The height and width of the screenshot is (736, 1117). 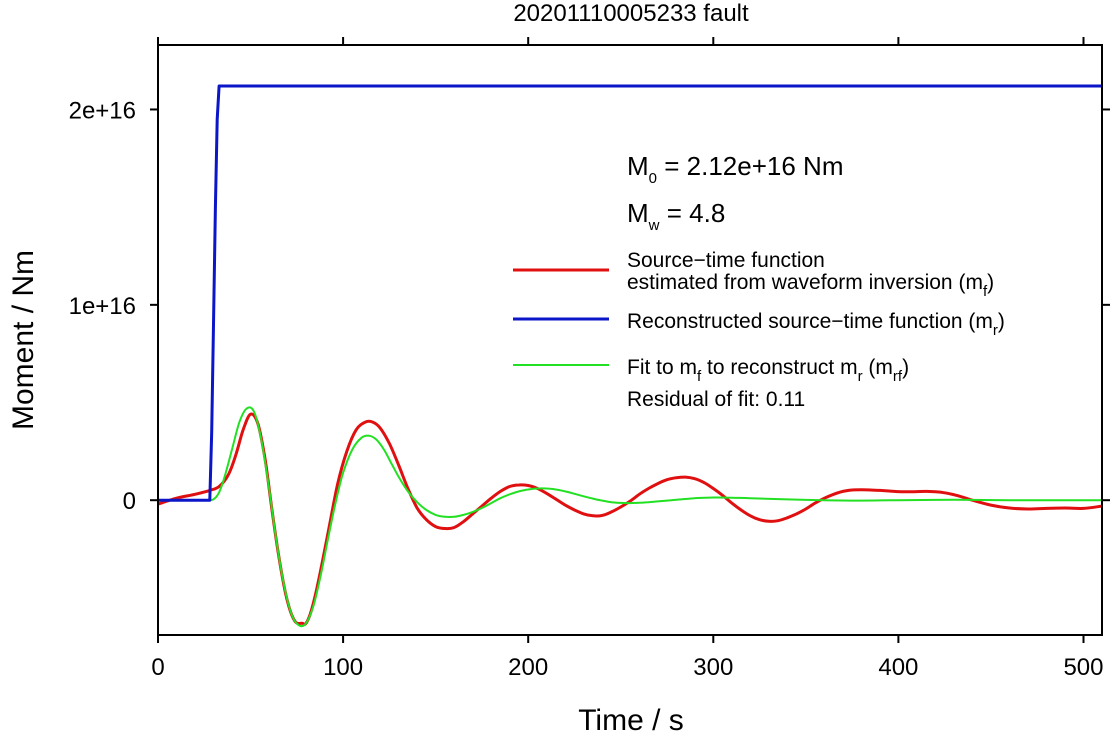 What do you see at coordinates (23, 340) in the screenshot?
I see `y-axis-title: Moment / Nm` at bounding box center [23, 340].